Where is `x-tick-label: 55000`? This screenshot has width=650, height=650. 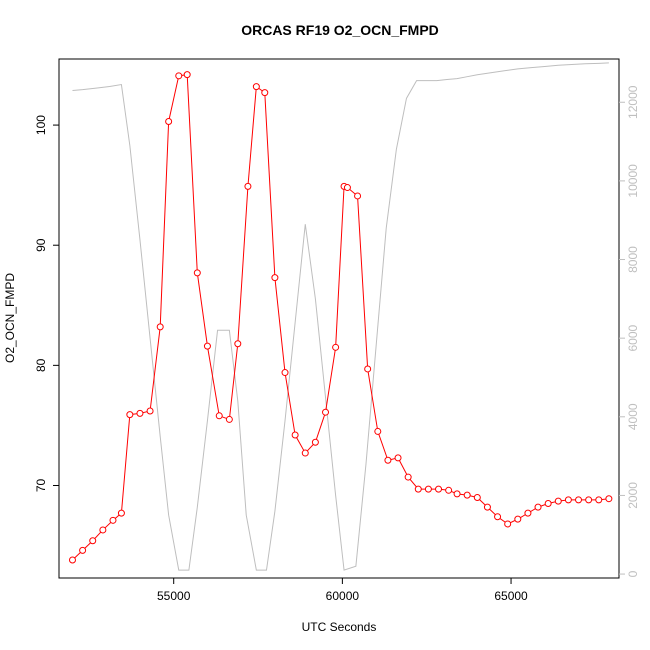
x-tick-label: 55000 is located at coordinates (174, 596).